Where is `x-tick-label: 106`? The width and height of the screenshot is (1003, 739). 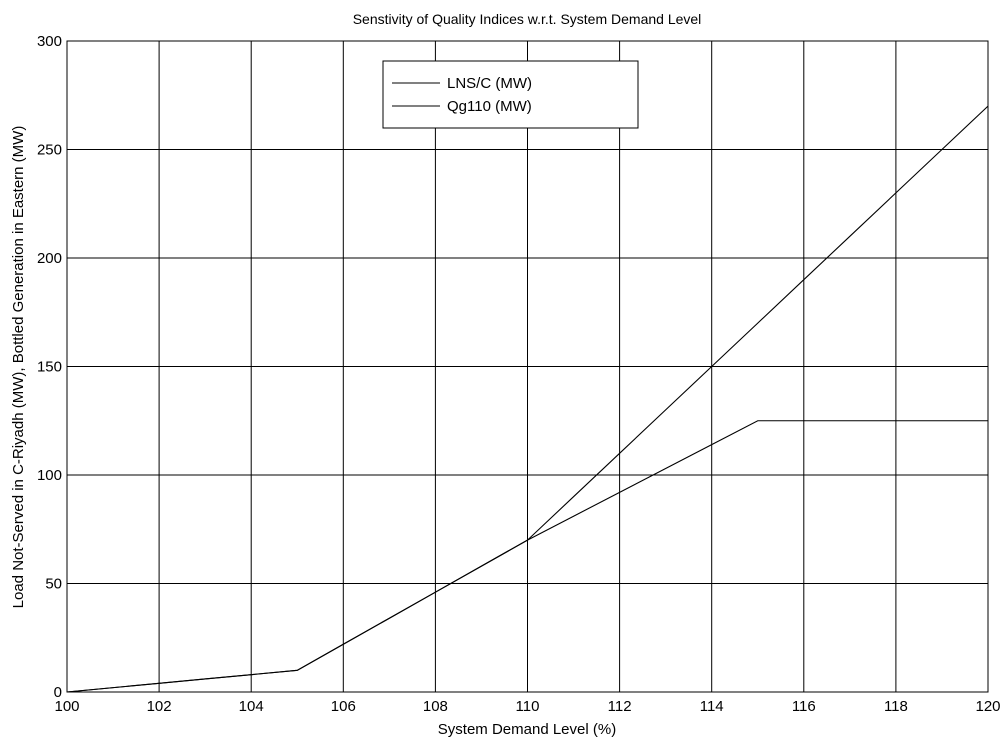 x-tick-label: 106 is located at coordinates (343, 706).